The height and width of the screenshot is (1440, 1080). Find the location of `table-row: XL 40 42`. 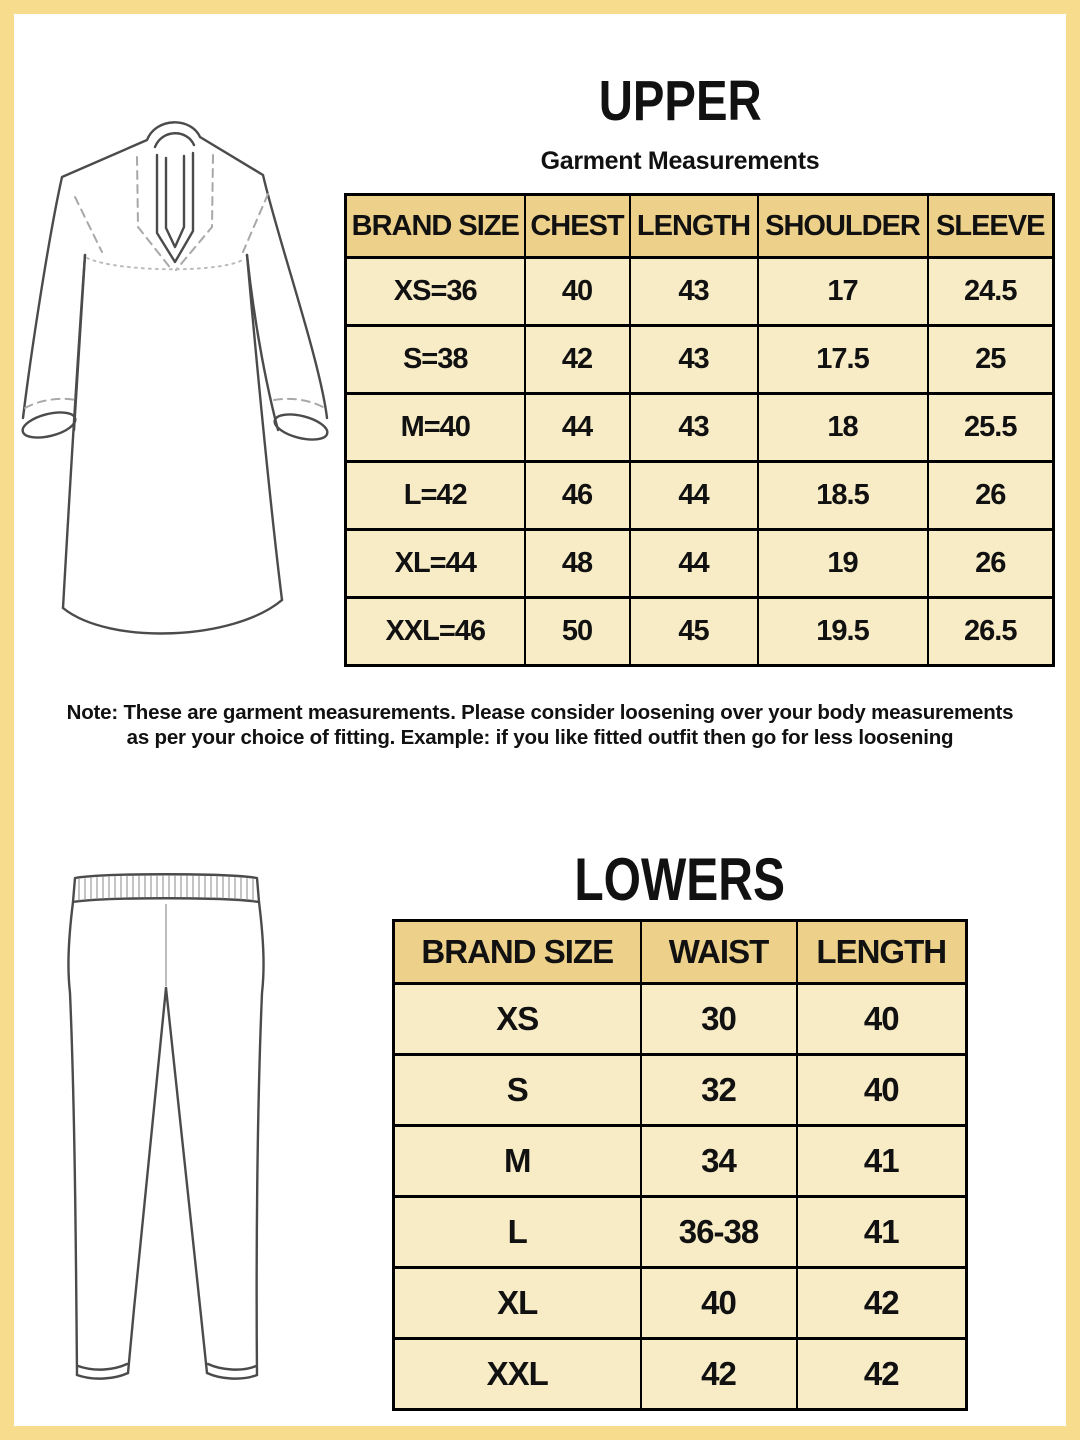

table-row: XL 40 42 is located at coordinates (680, 1303).